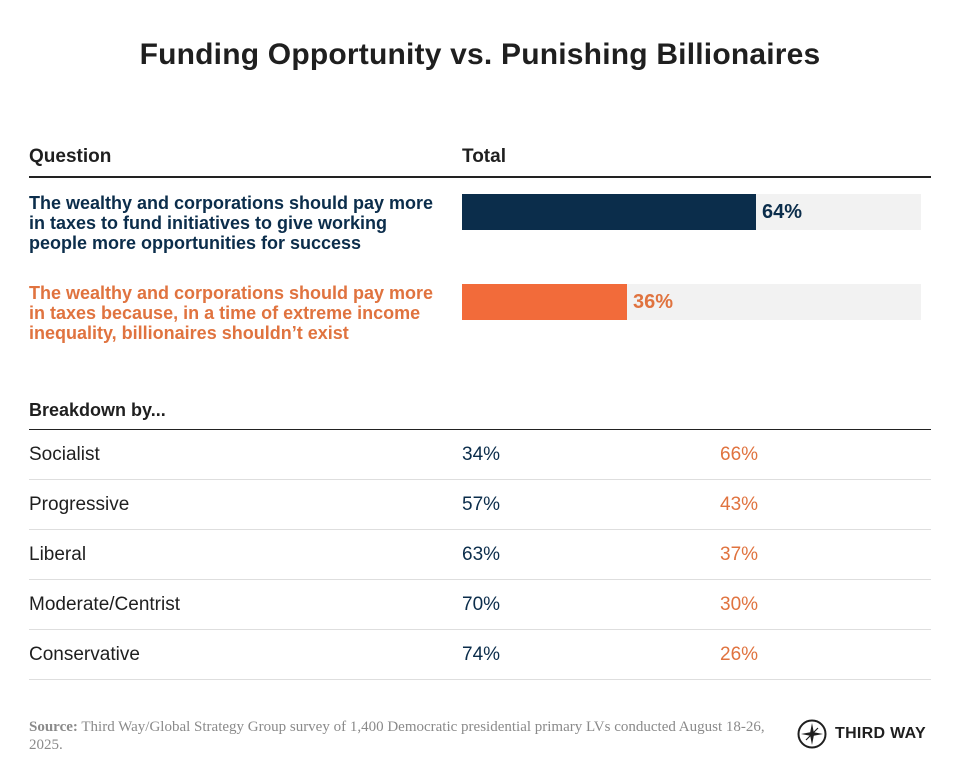 Image resolution: width=960 pixels, height=770 pixels. Describe the element at coordinates (739, 454) in the screenshot. I see `breakdown-value-billionaires: 66%` at that location.